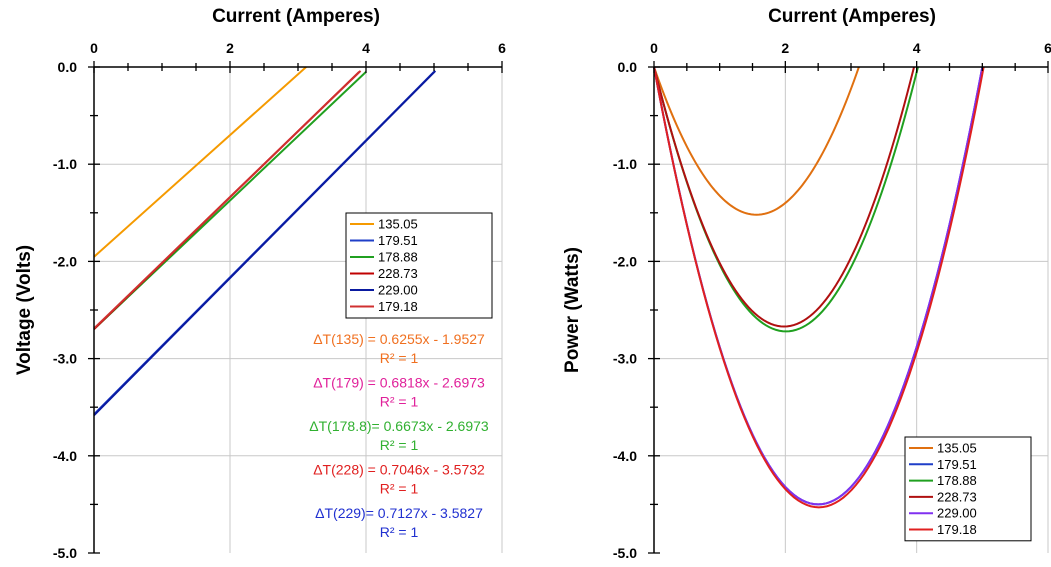  I want to click on trendline-equation-4: ΔT(229)= 0.7127x - 3.5827, so click(399, 513).